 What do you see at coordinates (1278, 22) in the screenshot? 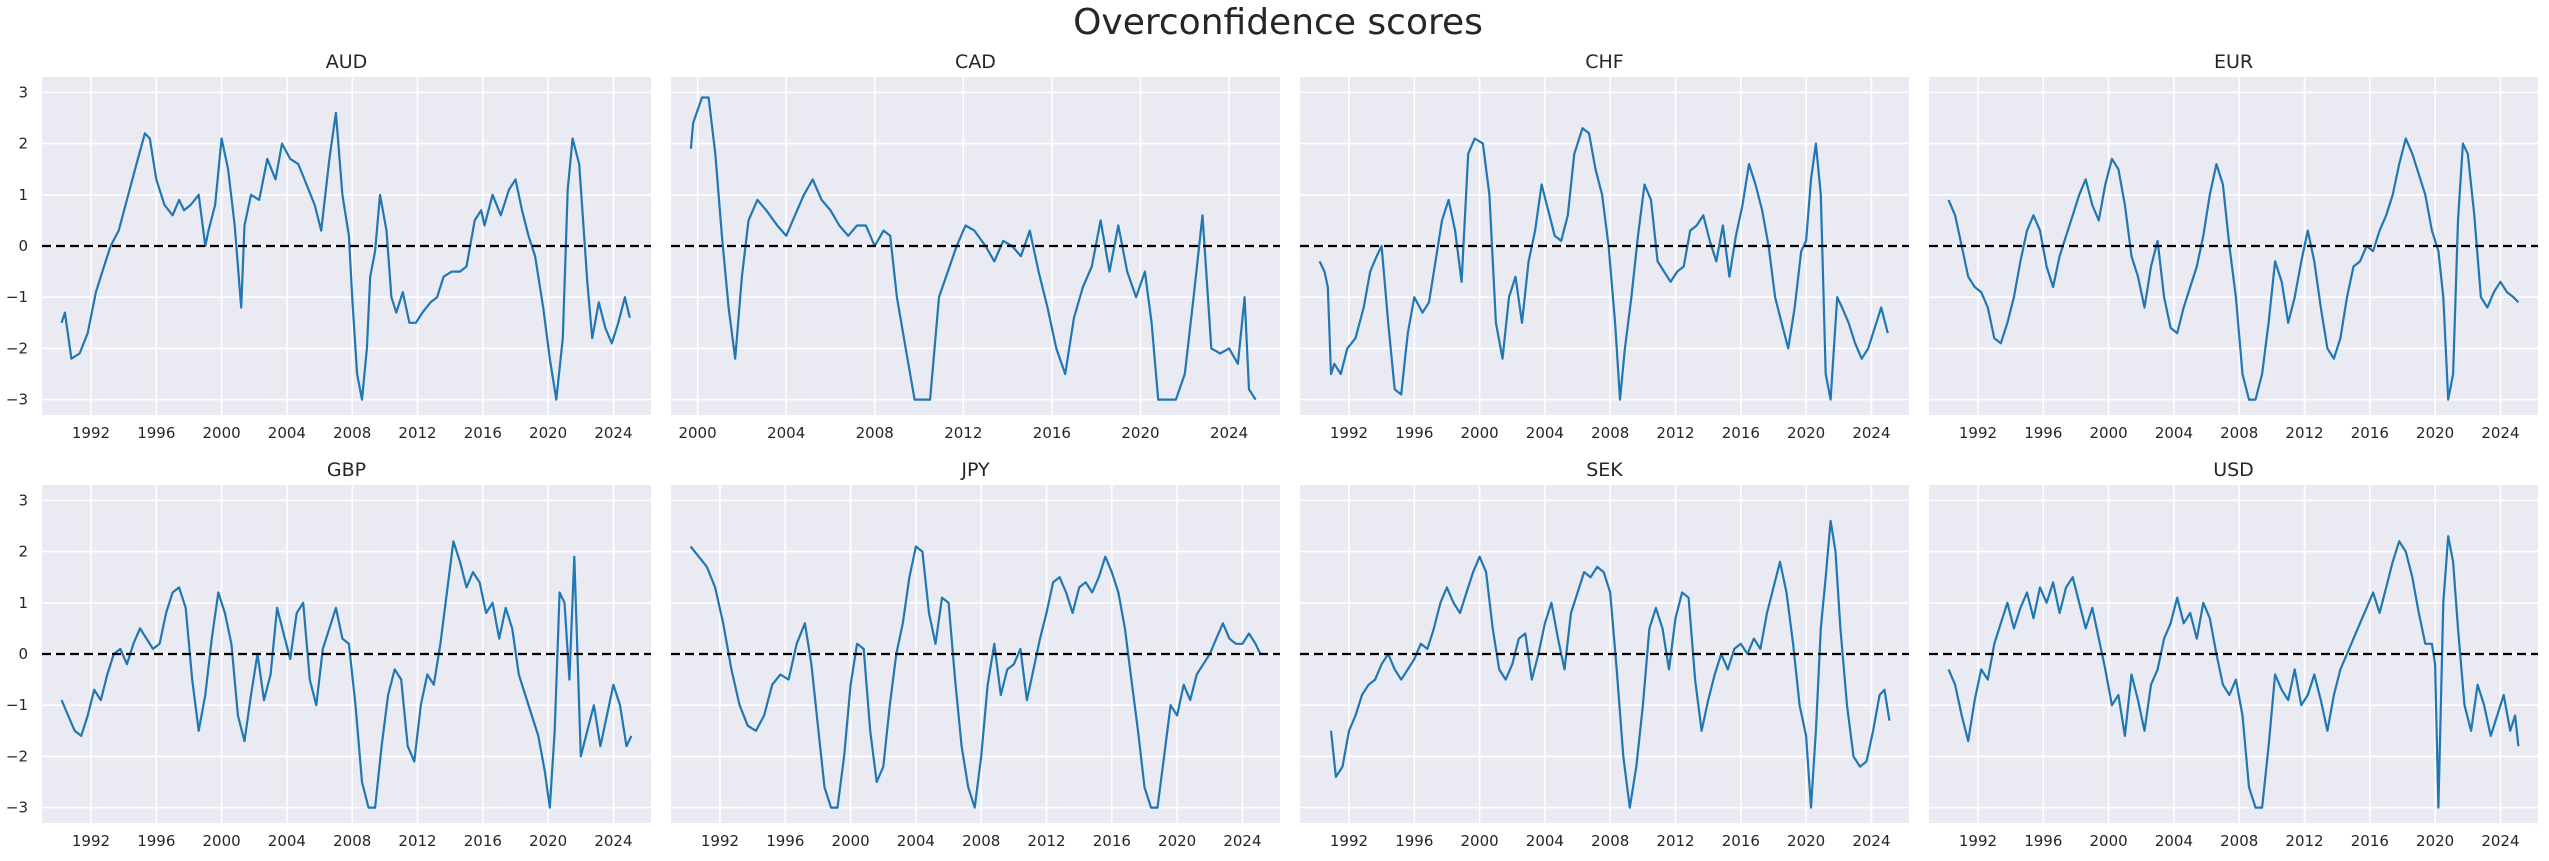
I see `figure-title: Overconfidence scores` at bounding box center [1278, 22].